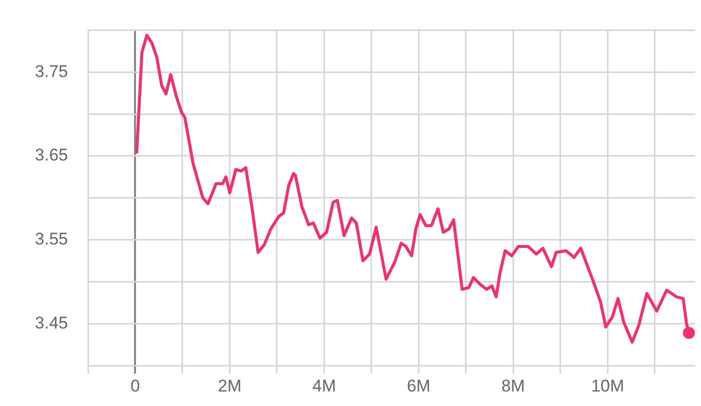 The height and width of the screenshot is (406, 701). Describe the element at coordinates (324, 386) in the screenshot. I see `x-tick-label: 4M` at that location.